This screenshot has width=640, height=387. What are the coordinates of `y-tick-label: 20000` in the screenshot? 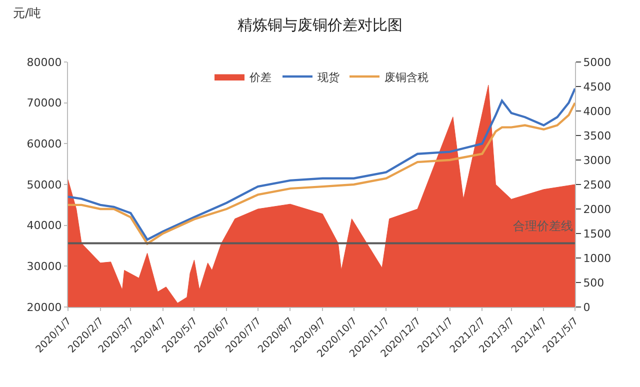 It's located at (44, 307).